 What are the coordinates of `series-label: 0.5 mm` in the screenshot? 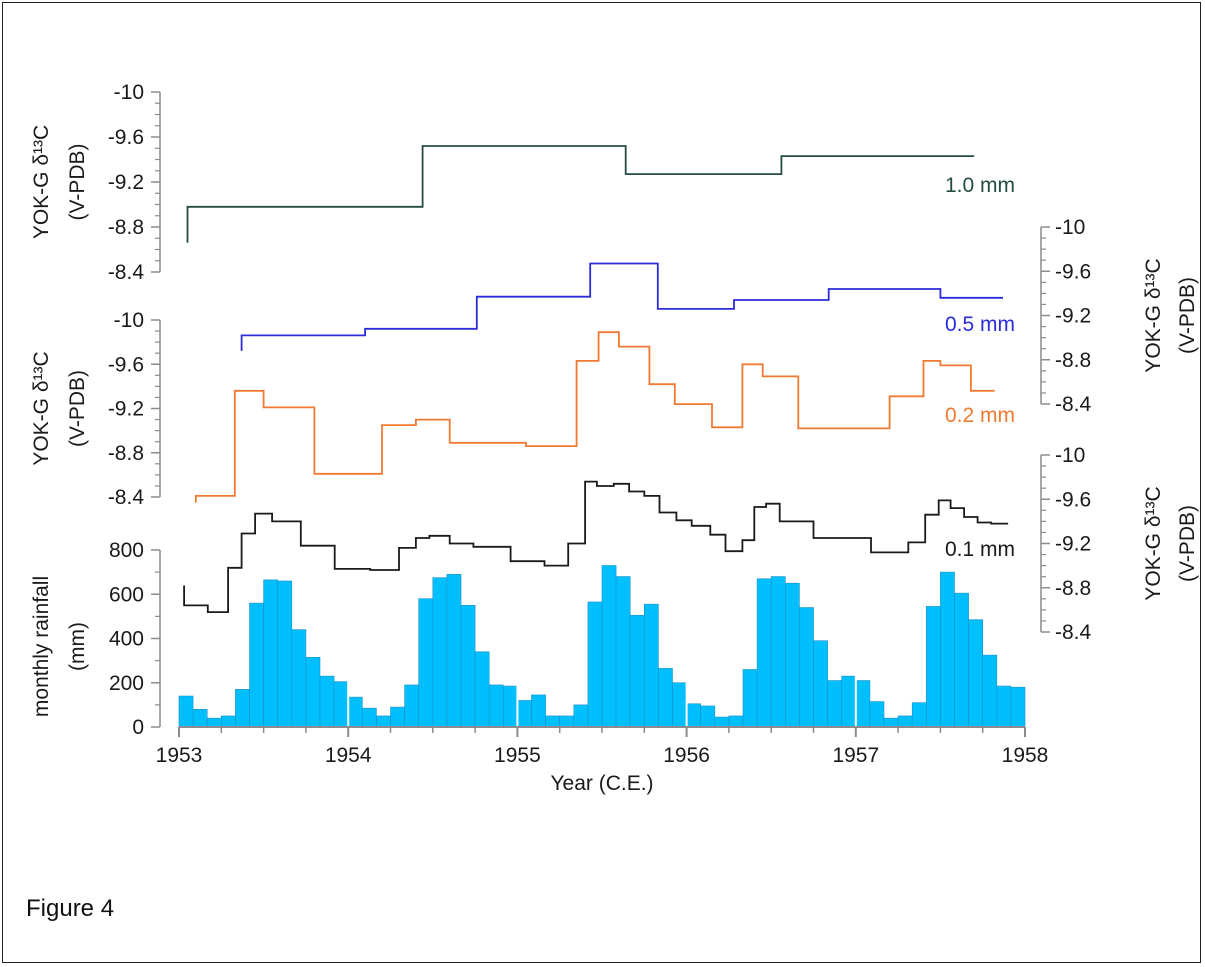 It's located at (980, 324).